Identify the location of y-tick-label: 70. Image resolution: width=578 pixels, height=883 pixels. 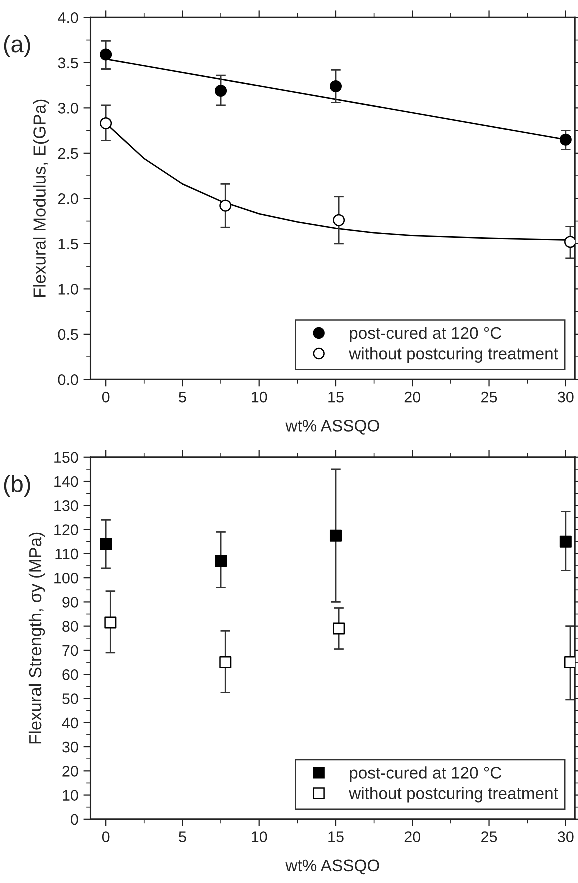
(70, 650).